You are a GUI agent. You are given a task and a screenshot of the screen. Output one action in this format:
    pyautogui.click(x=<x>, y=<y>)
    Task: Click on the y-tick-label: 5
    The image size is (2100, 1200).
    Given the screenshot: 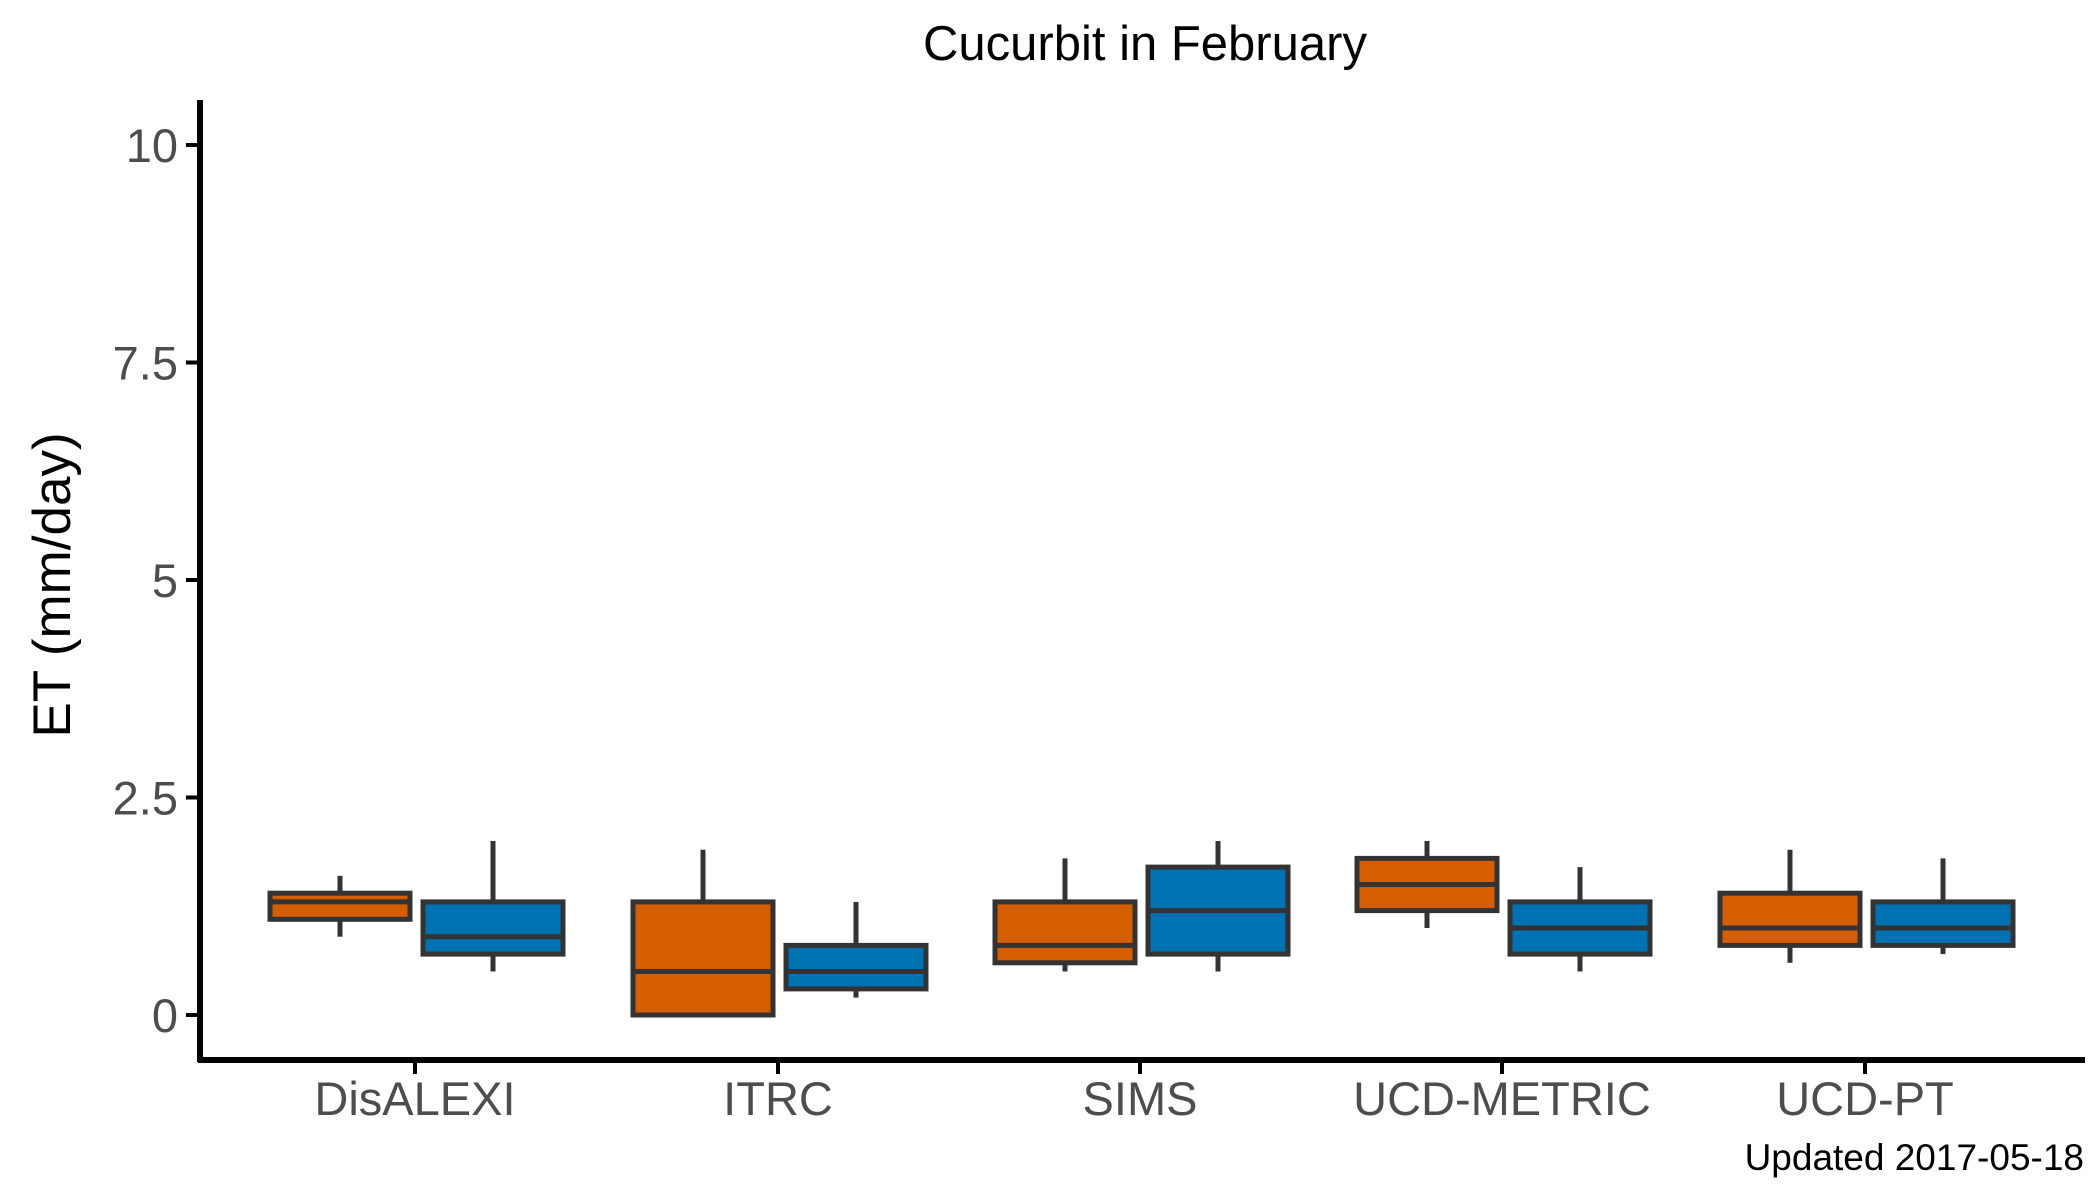 What is the action you would take?
    pyautogui.click(x=165, y=580)
    